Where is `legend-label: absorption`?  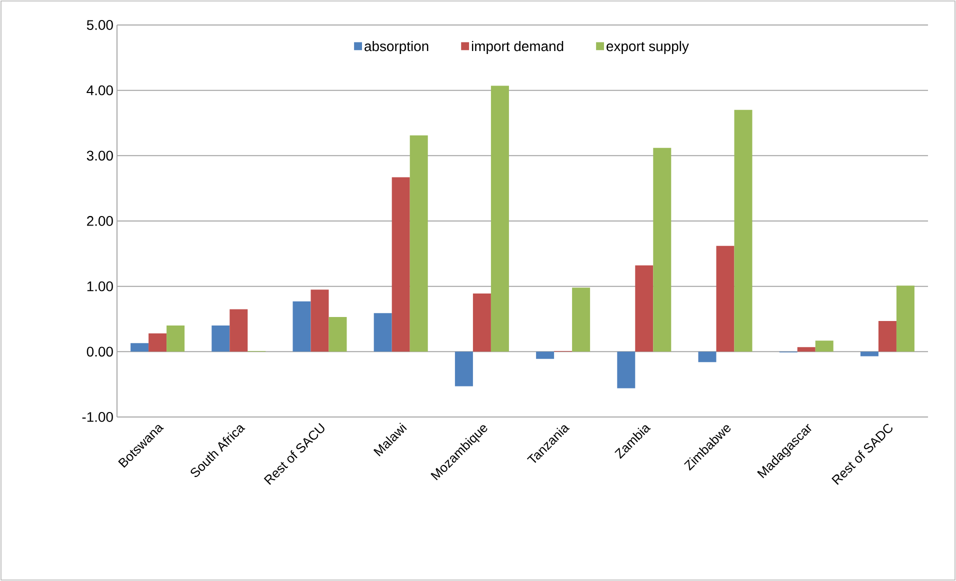 legend-label: absorption is located at coordinates (396, 47).